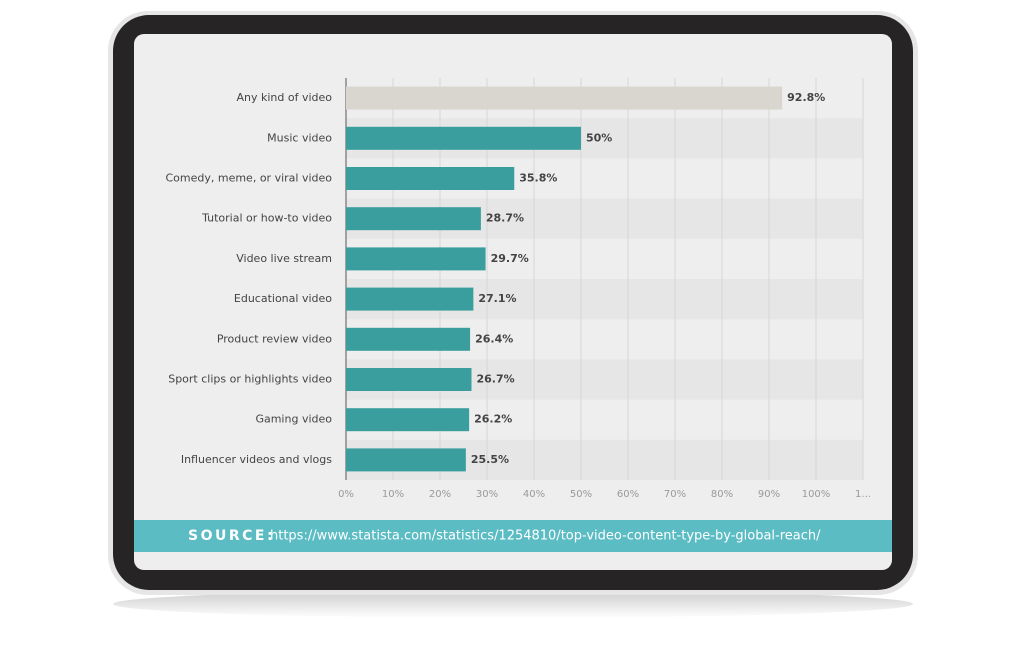 The width and height of the screenshot is (1024, 658). Describe the element at coordinates (487, 494) in the screenshot. I see `x-tick-label: 30%` at that location.